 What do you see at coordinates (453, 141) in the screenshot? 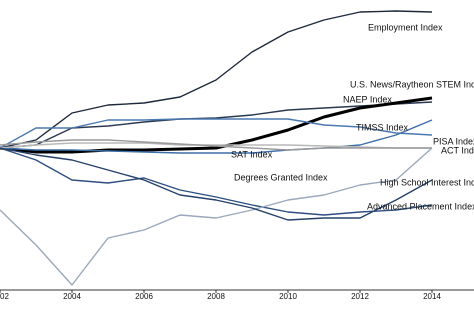
I see `series-label: PISA Index` at bounding box center [453, 141].